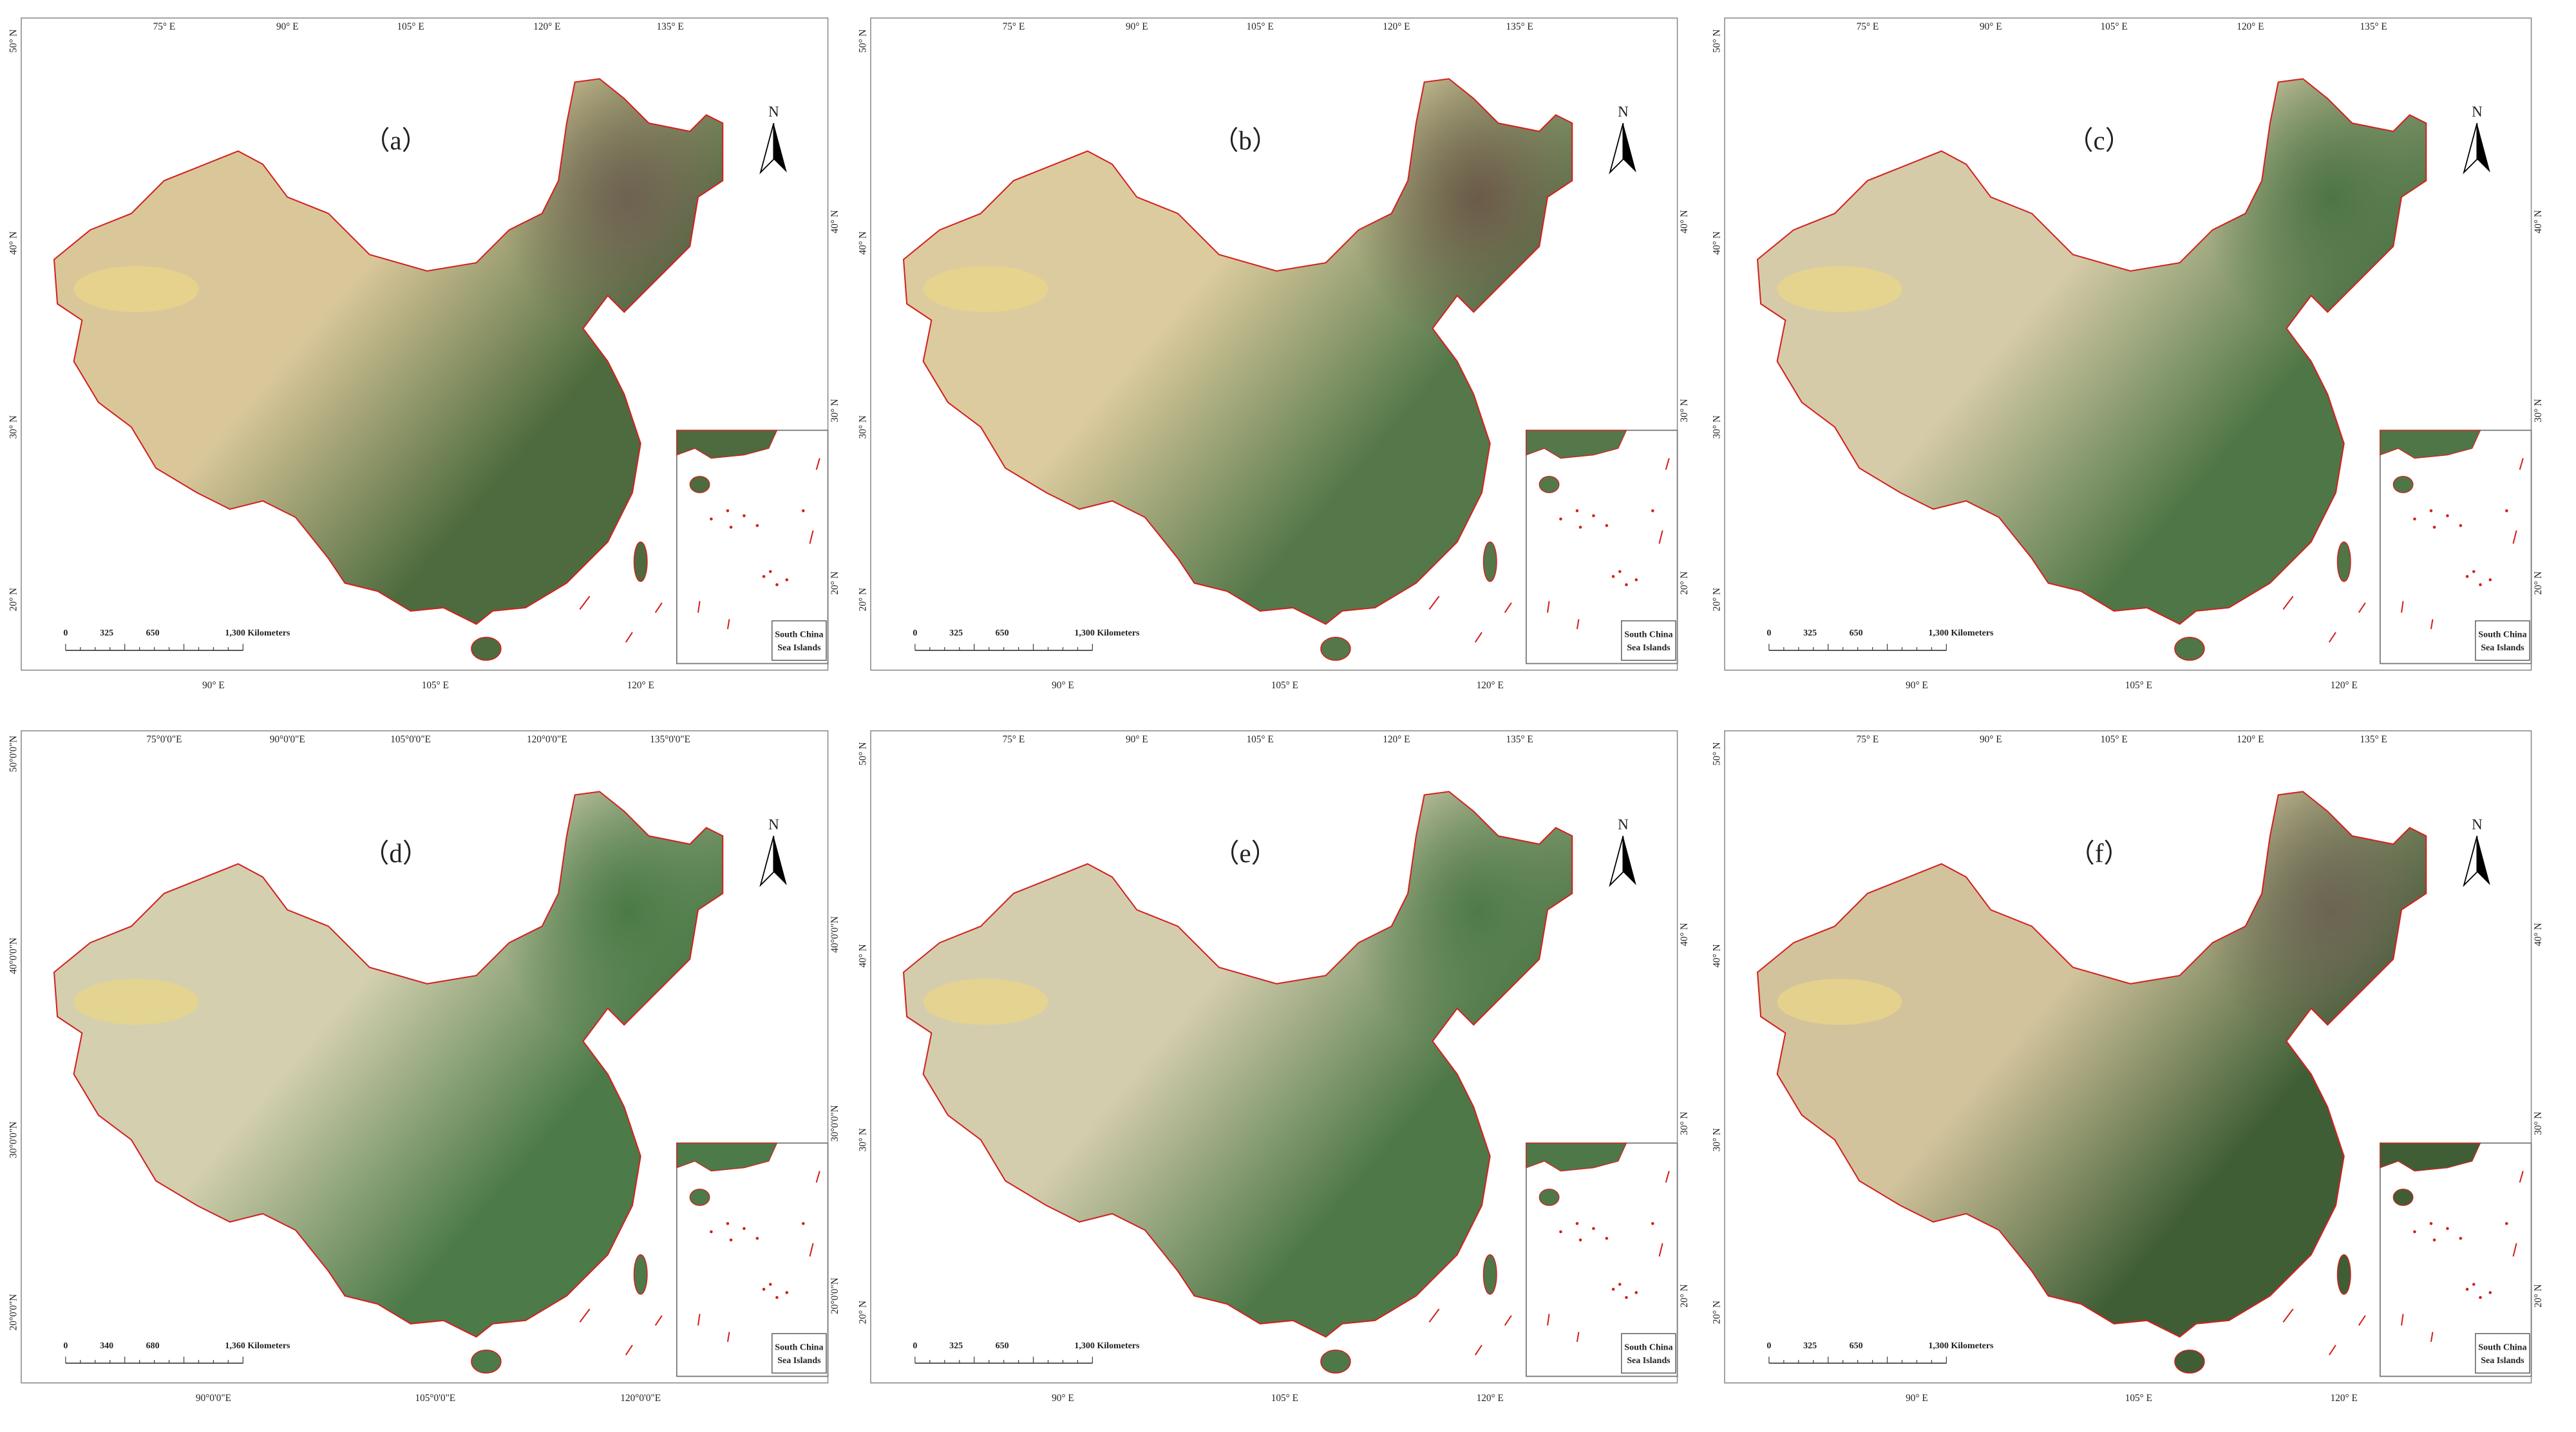 This screenshot has width=2576, height=1432. Describe the element at coordinates (435, 1398) in the screenshot. I see `longitude-label: 105°0'0"E` at that location.